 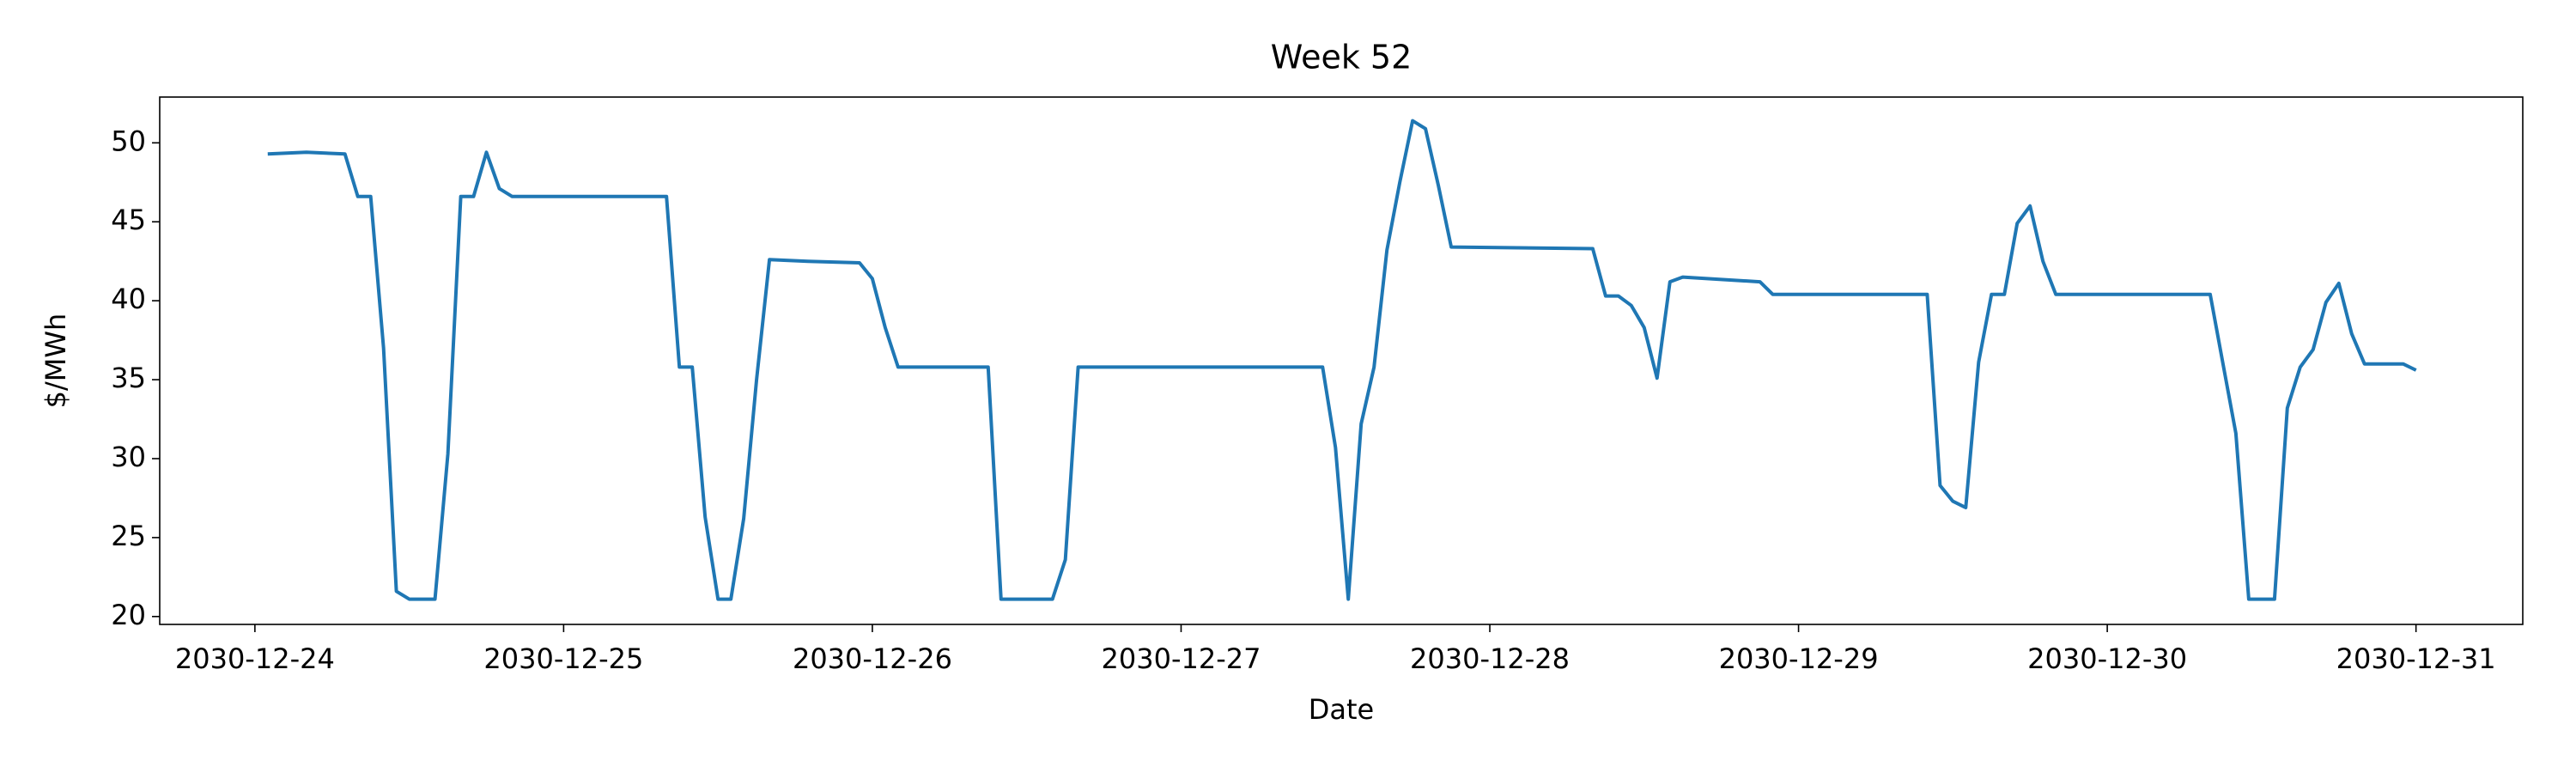 I want to click on x-tick-label: 2030-12-27, so click(x=1181, y=658).